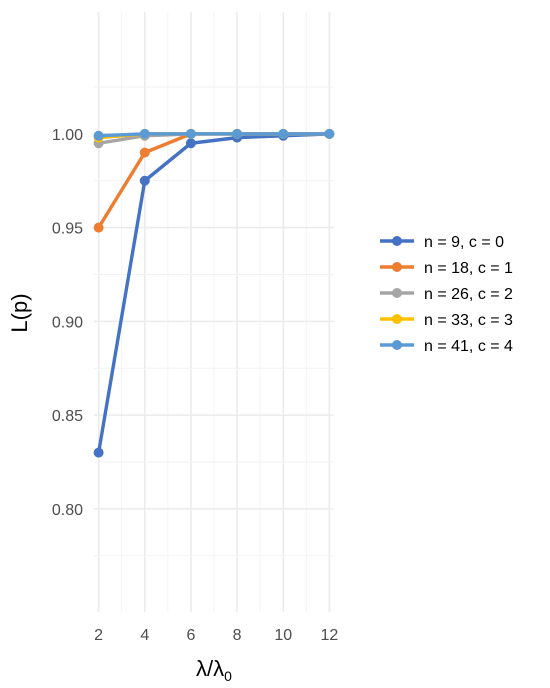  I want to click on y-tick-label: 0.80, so click(67, 510).